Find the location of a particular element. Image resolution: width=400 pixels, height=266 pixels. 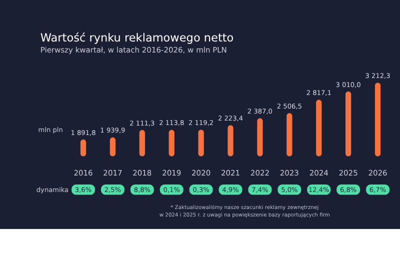

x-tick-label: 2026 is located at coordinates (378, 173).